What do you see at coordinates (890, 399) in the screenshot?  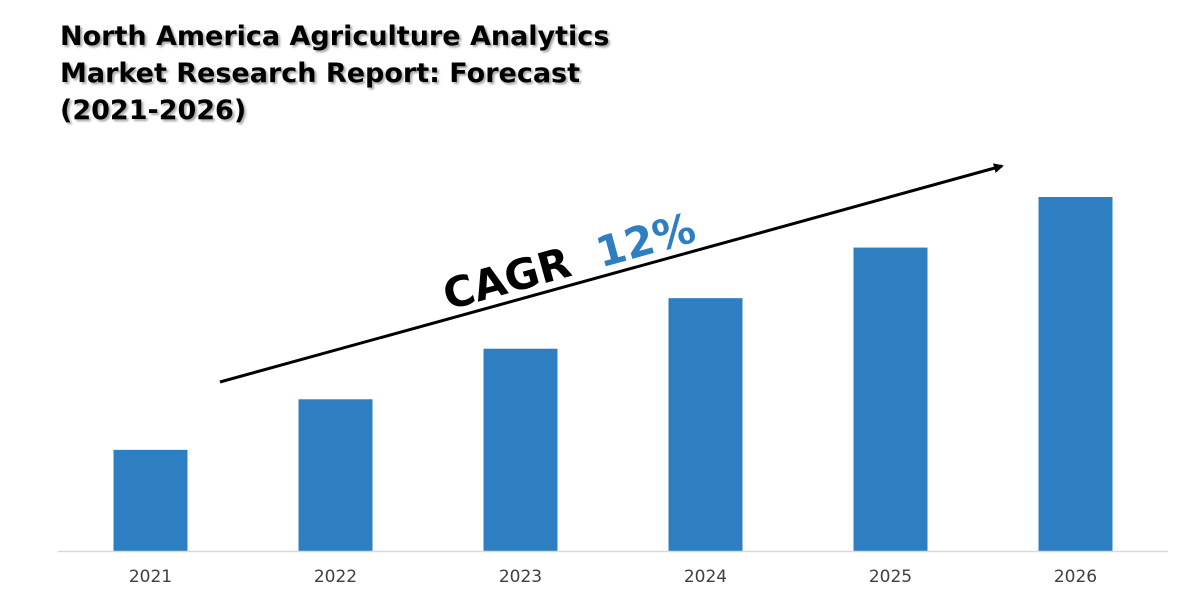 I see `bar-2025` at bounding box center [890, 399].